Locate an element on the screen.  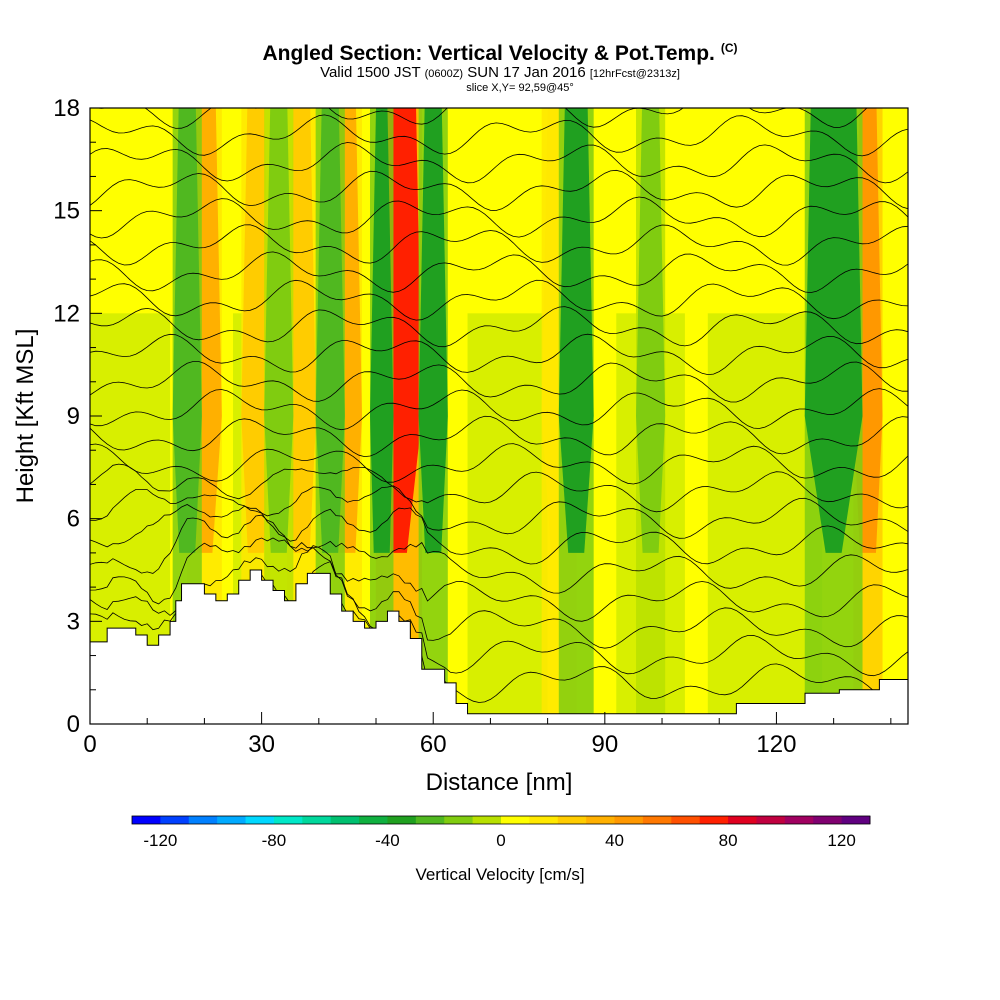
chart-title-unit: (C) is located at coordinates (729, 48).